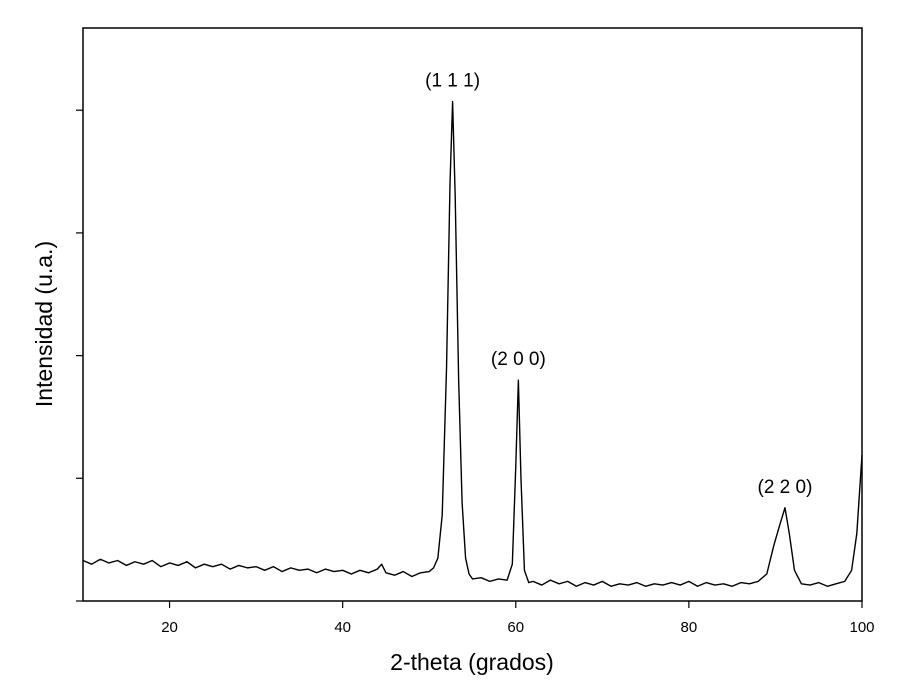  What do you see at coordinates (169, 627) in the screenshot?
I see `x-tick-label: 20` at bounding box center [169, 627].